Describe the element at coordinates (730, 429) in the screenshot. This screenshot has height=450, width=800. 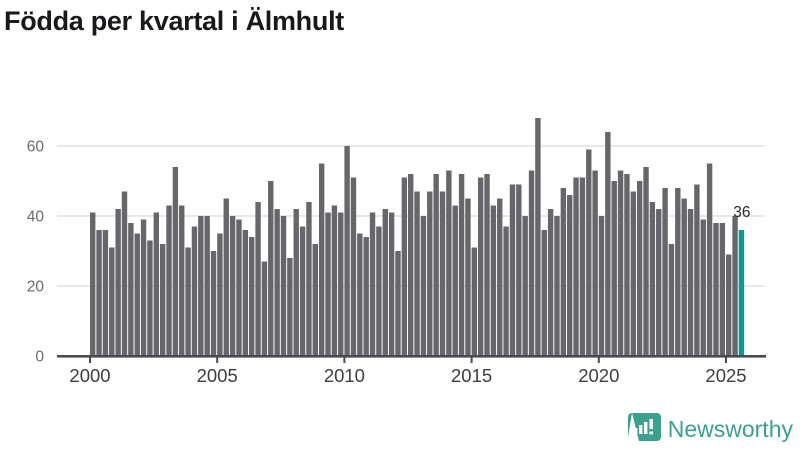
I see `newsworthy-logo-text: Newsworthy` at that location.